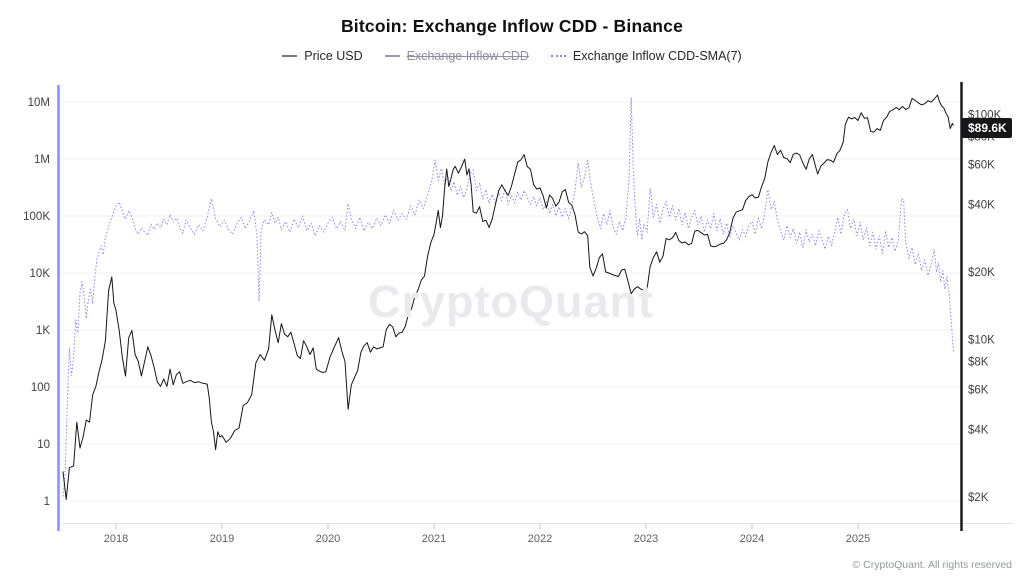  What do you see at coordinates (540, 539) in the screenshot?
I see `x-axis-tick-label: 2022` at bounding box center [540, 539].